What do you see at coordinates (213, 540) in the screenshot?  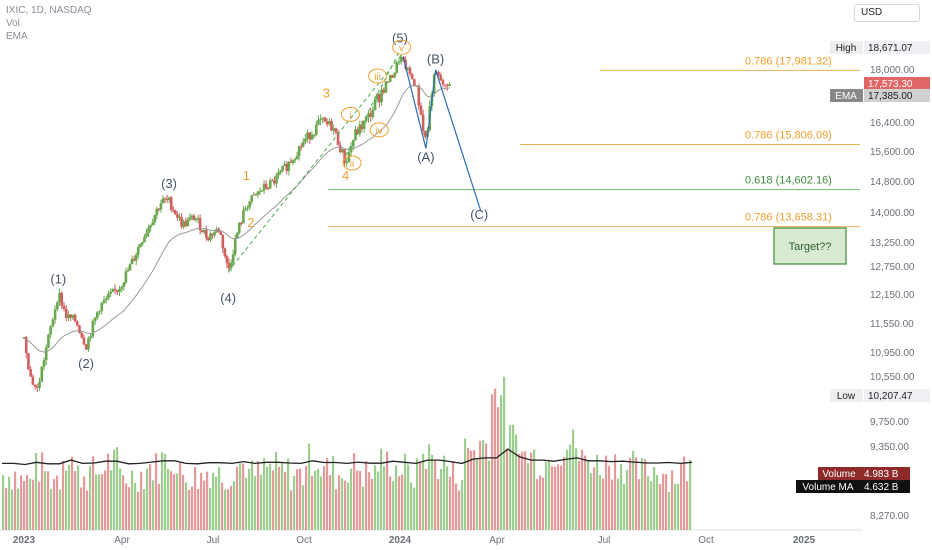 I see `x-tick-label: Jul` at bounding box center [213, 540].